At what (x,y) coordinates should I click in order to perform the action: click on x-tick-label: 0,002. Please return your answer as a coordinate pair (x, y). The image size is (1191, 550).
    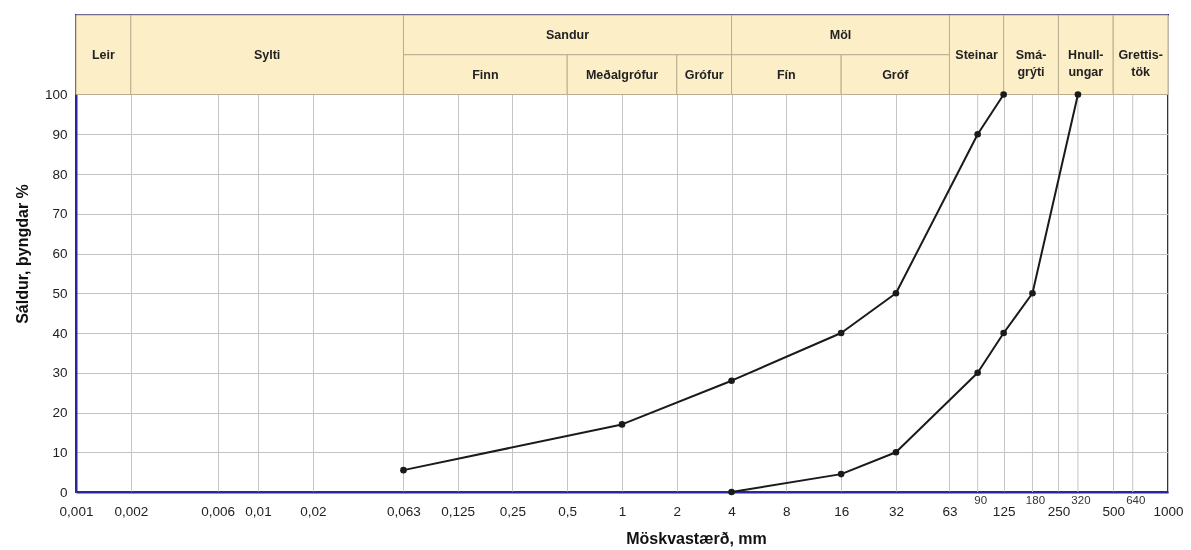
    Looking at the image, I should click on (131, 511).